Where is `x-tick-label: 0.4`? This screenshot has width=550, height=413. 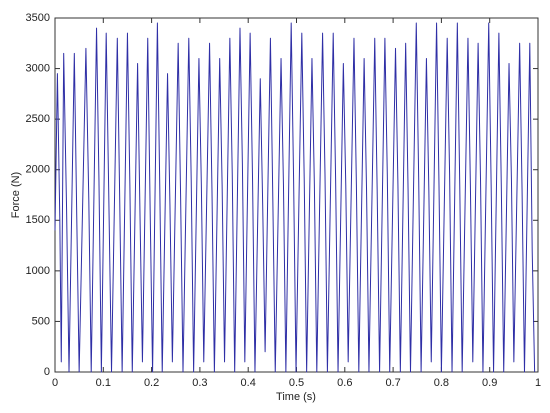
x-tick-label: 0.4 is located at coordinates (248, 383).